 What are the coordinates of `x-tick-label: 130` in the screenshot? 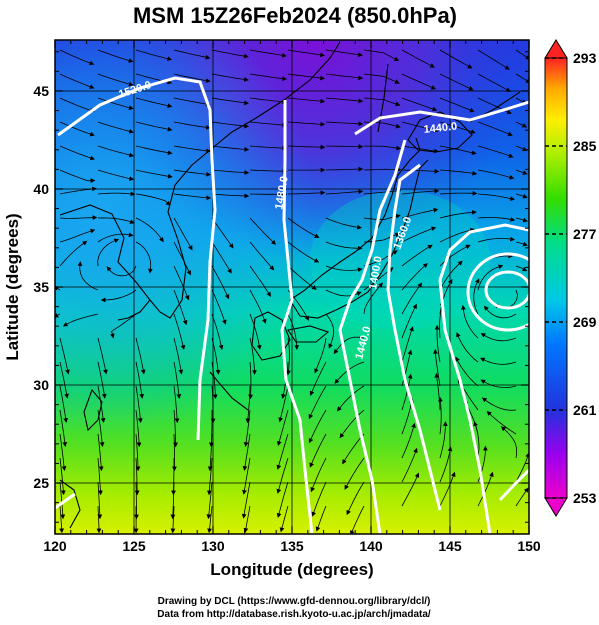 It's located at (213, 546).